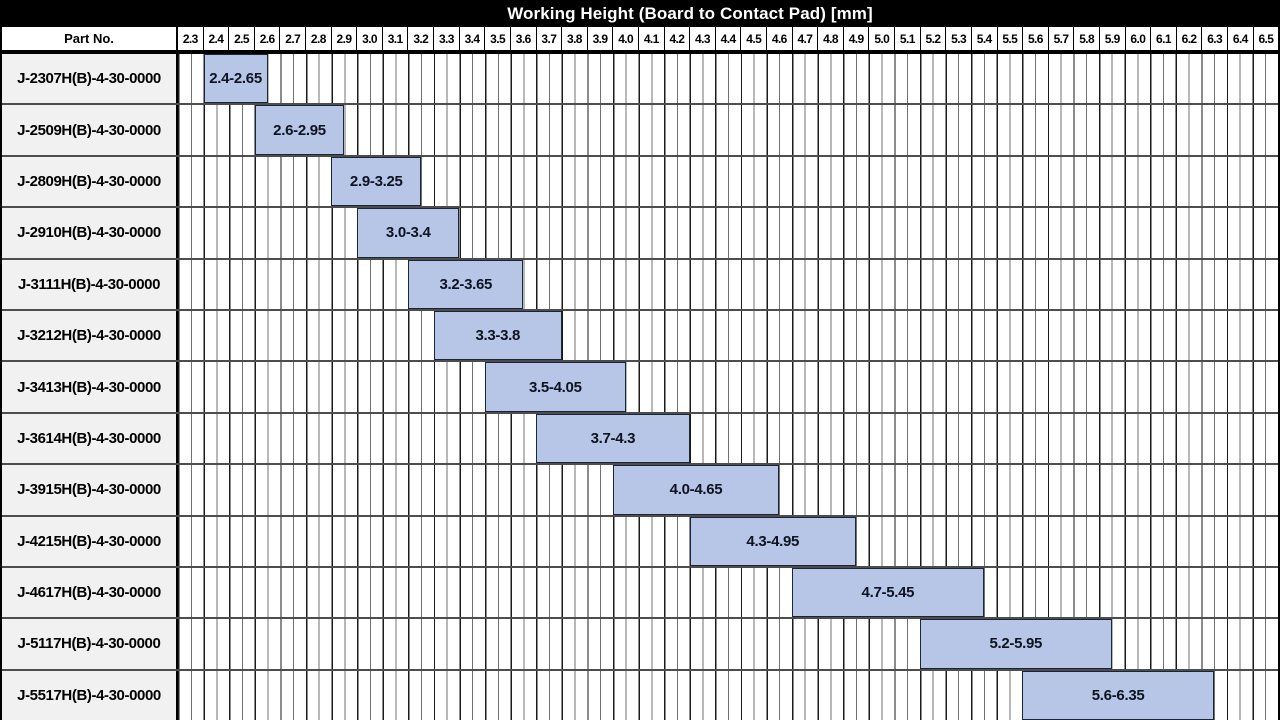 This screenshot has height=720, width=1280. Describe the element at coordinates (1214, 38) in the screenshot. I see `axis-tick-label: 6.3` at that location.